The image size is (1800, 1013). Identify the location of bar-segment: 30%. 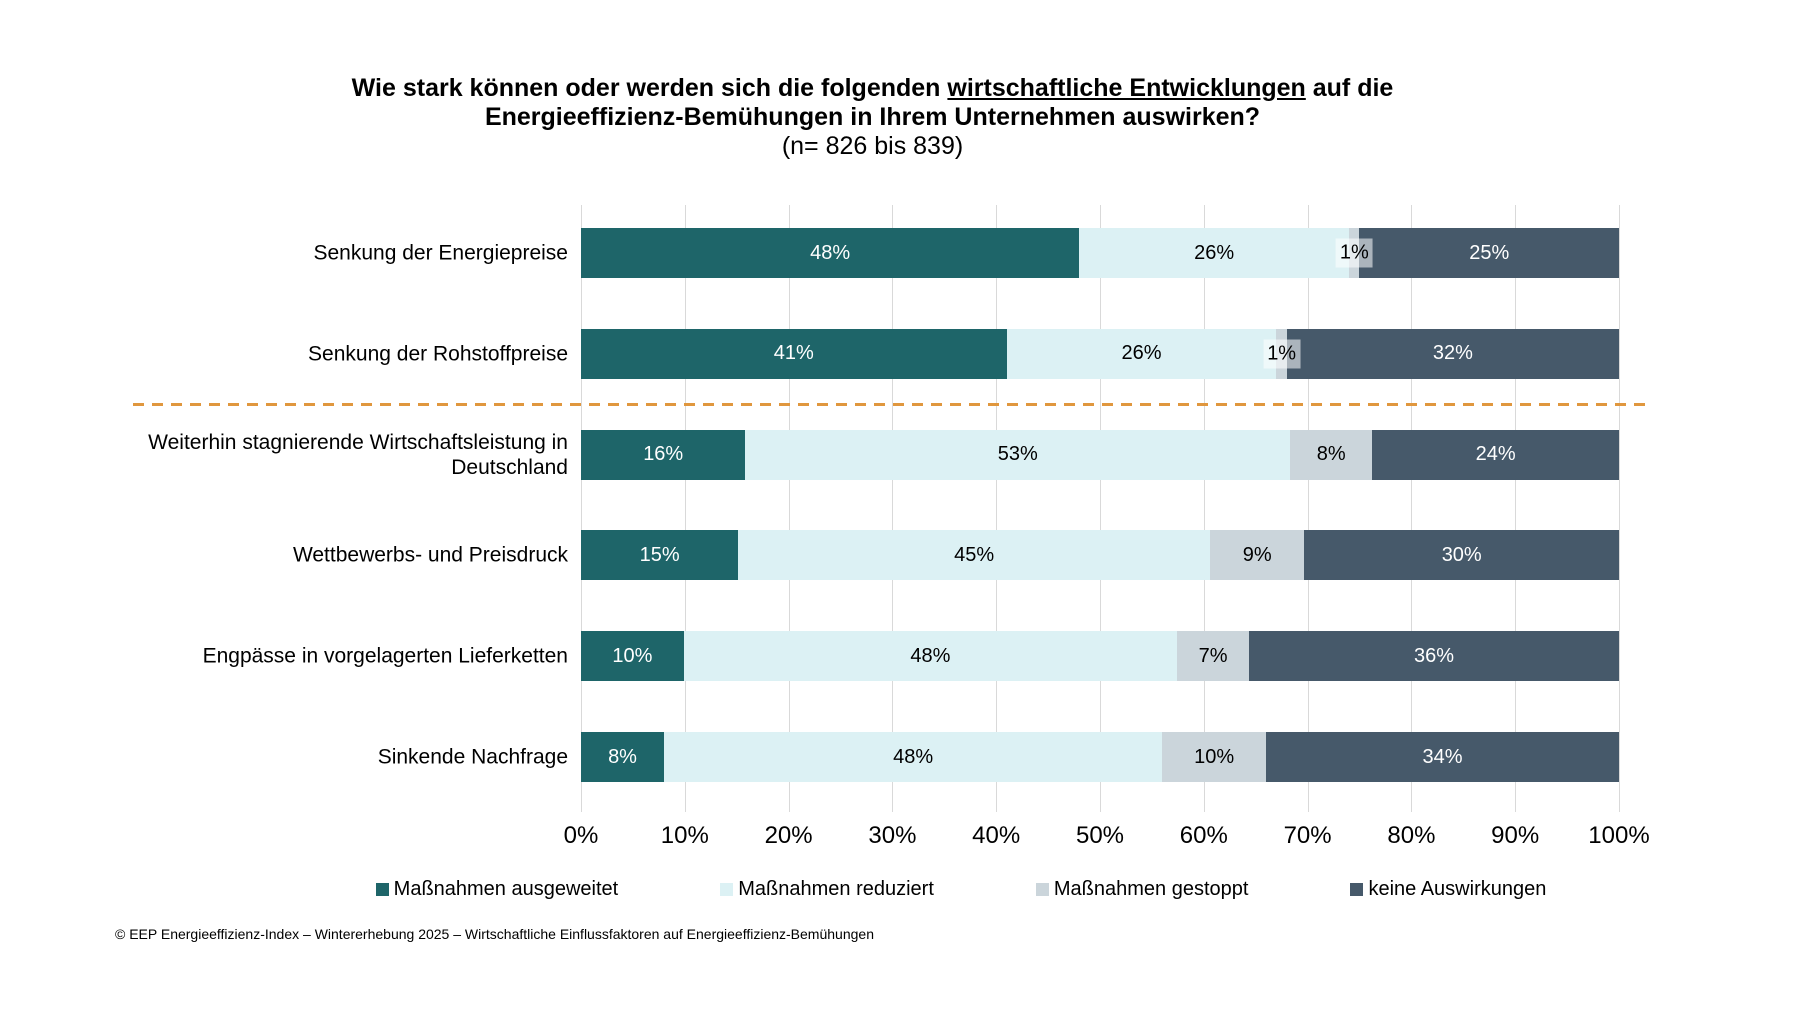
(1461, 555).